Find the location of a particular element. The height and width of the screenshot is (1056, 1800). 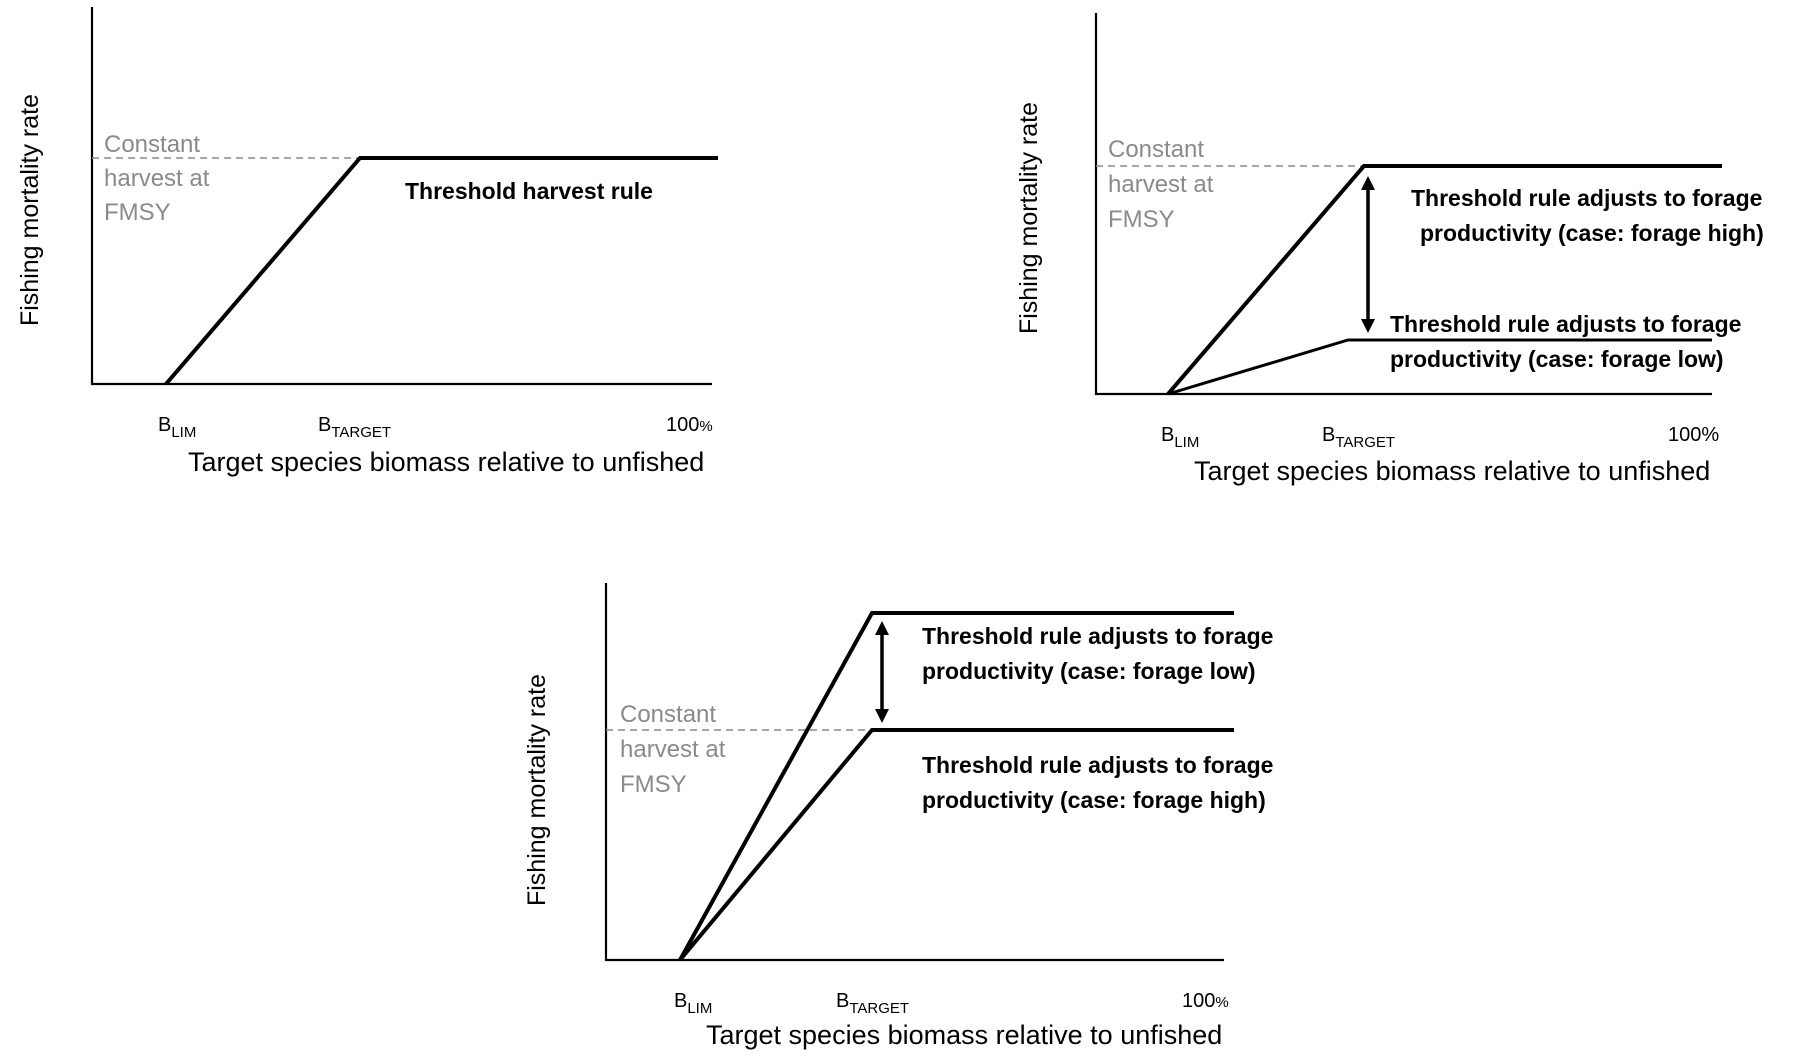

threshold-harvest-rule-line is located at coordinates (441, 271).